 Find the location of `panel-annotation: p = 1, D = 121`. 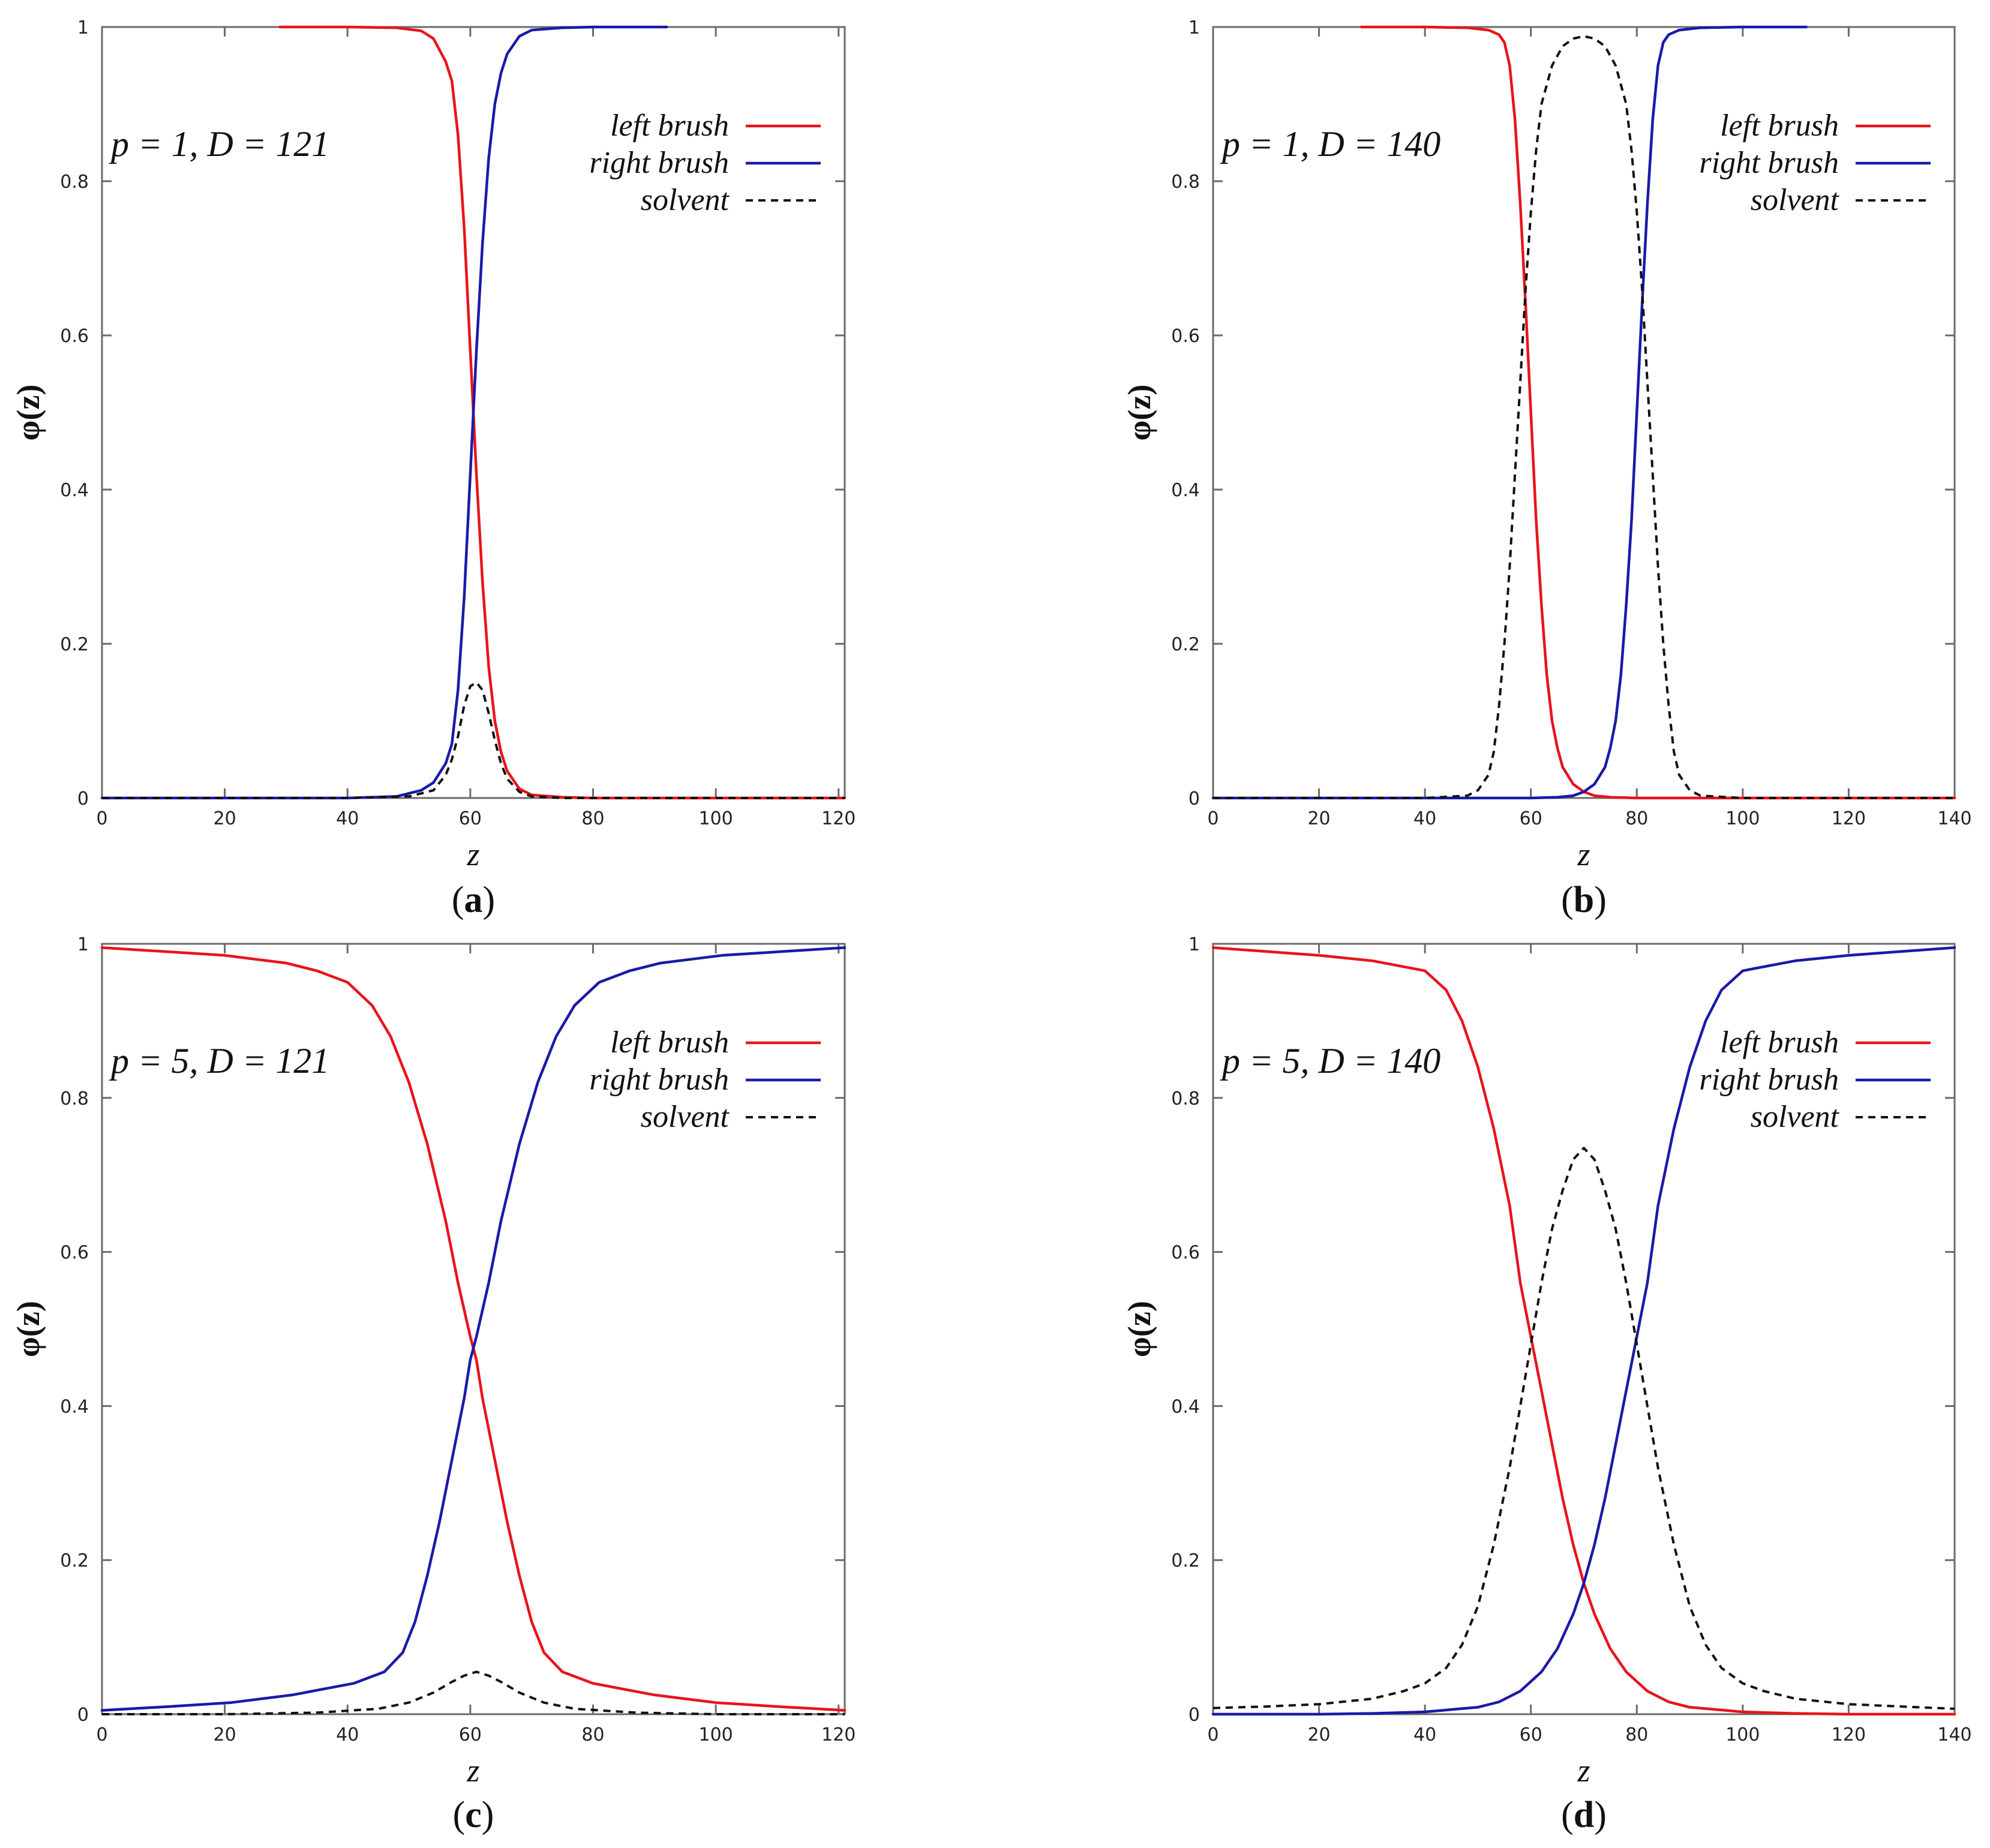

panel-annotation: p = 1, D = 121 is located at coordinates (219, 144).